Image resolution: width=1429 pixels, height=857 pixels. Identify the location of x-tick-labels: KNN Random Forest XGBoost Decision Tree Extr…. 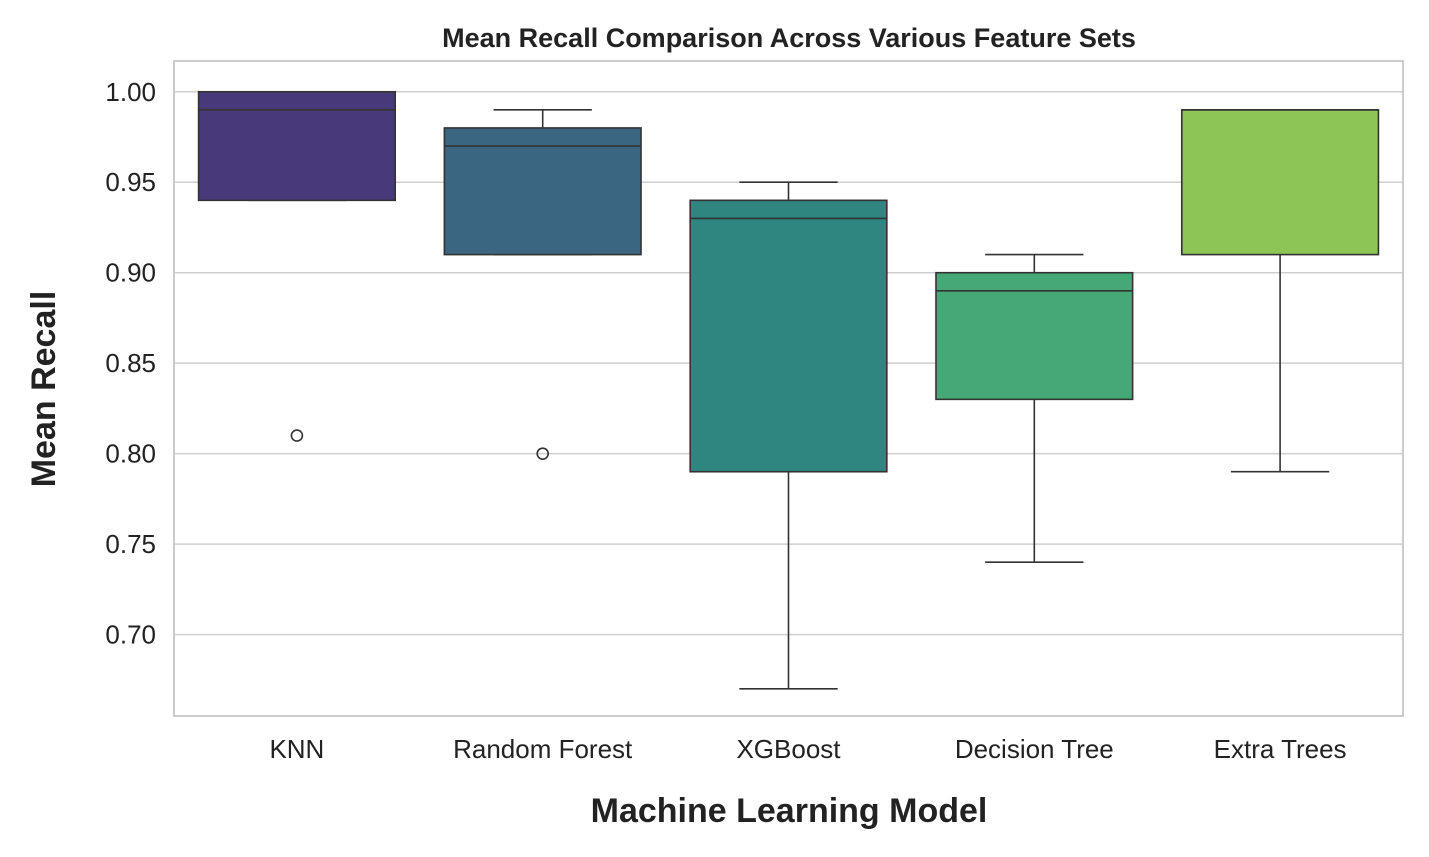
(807, 749).